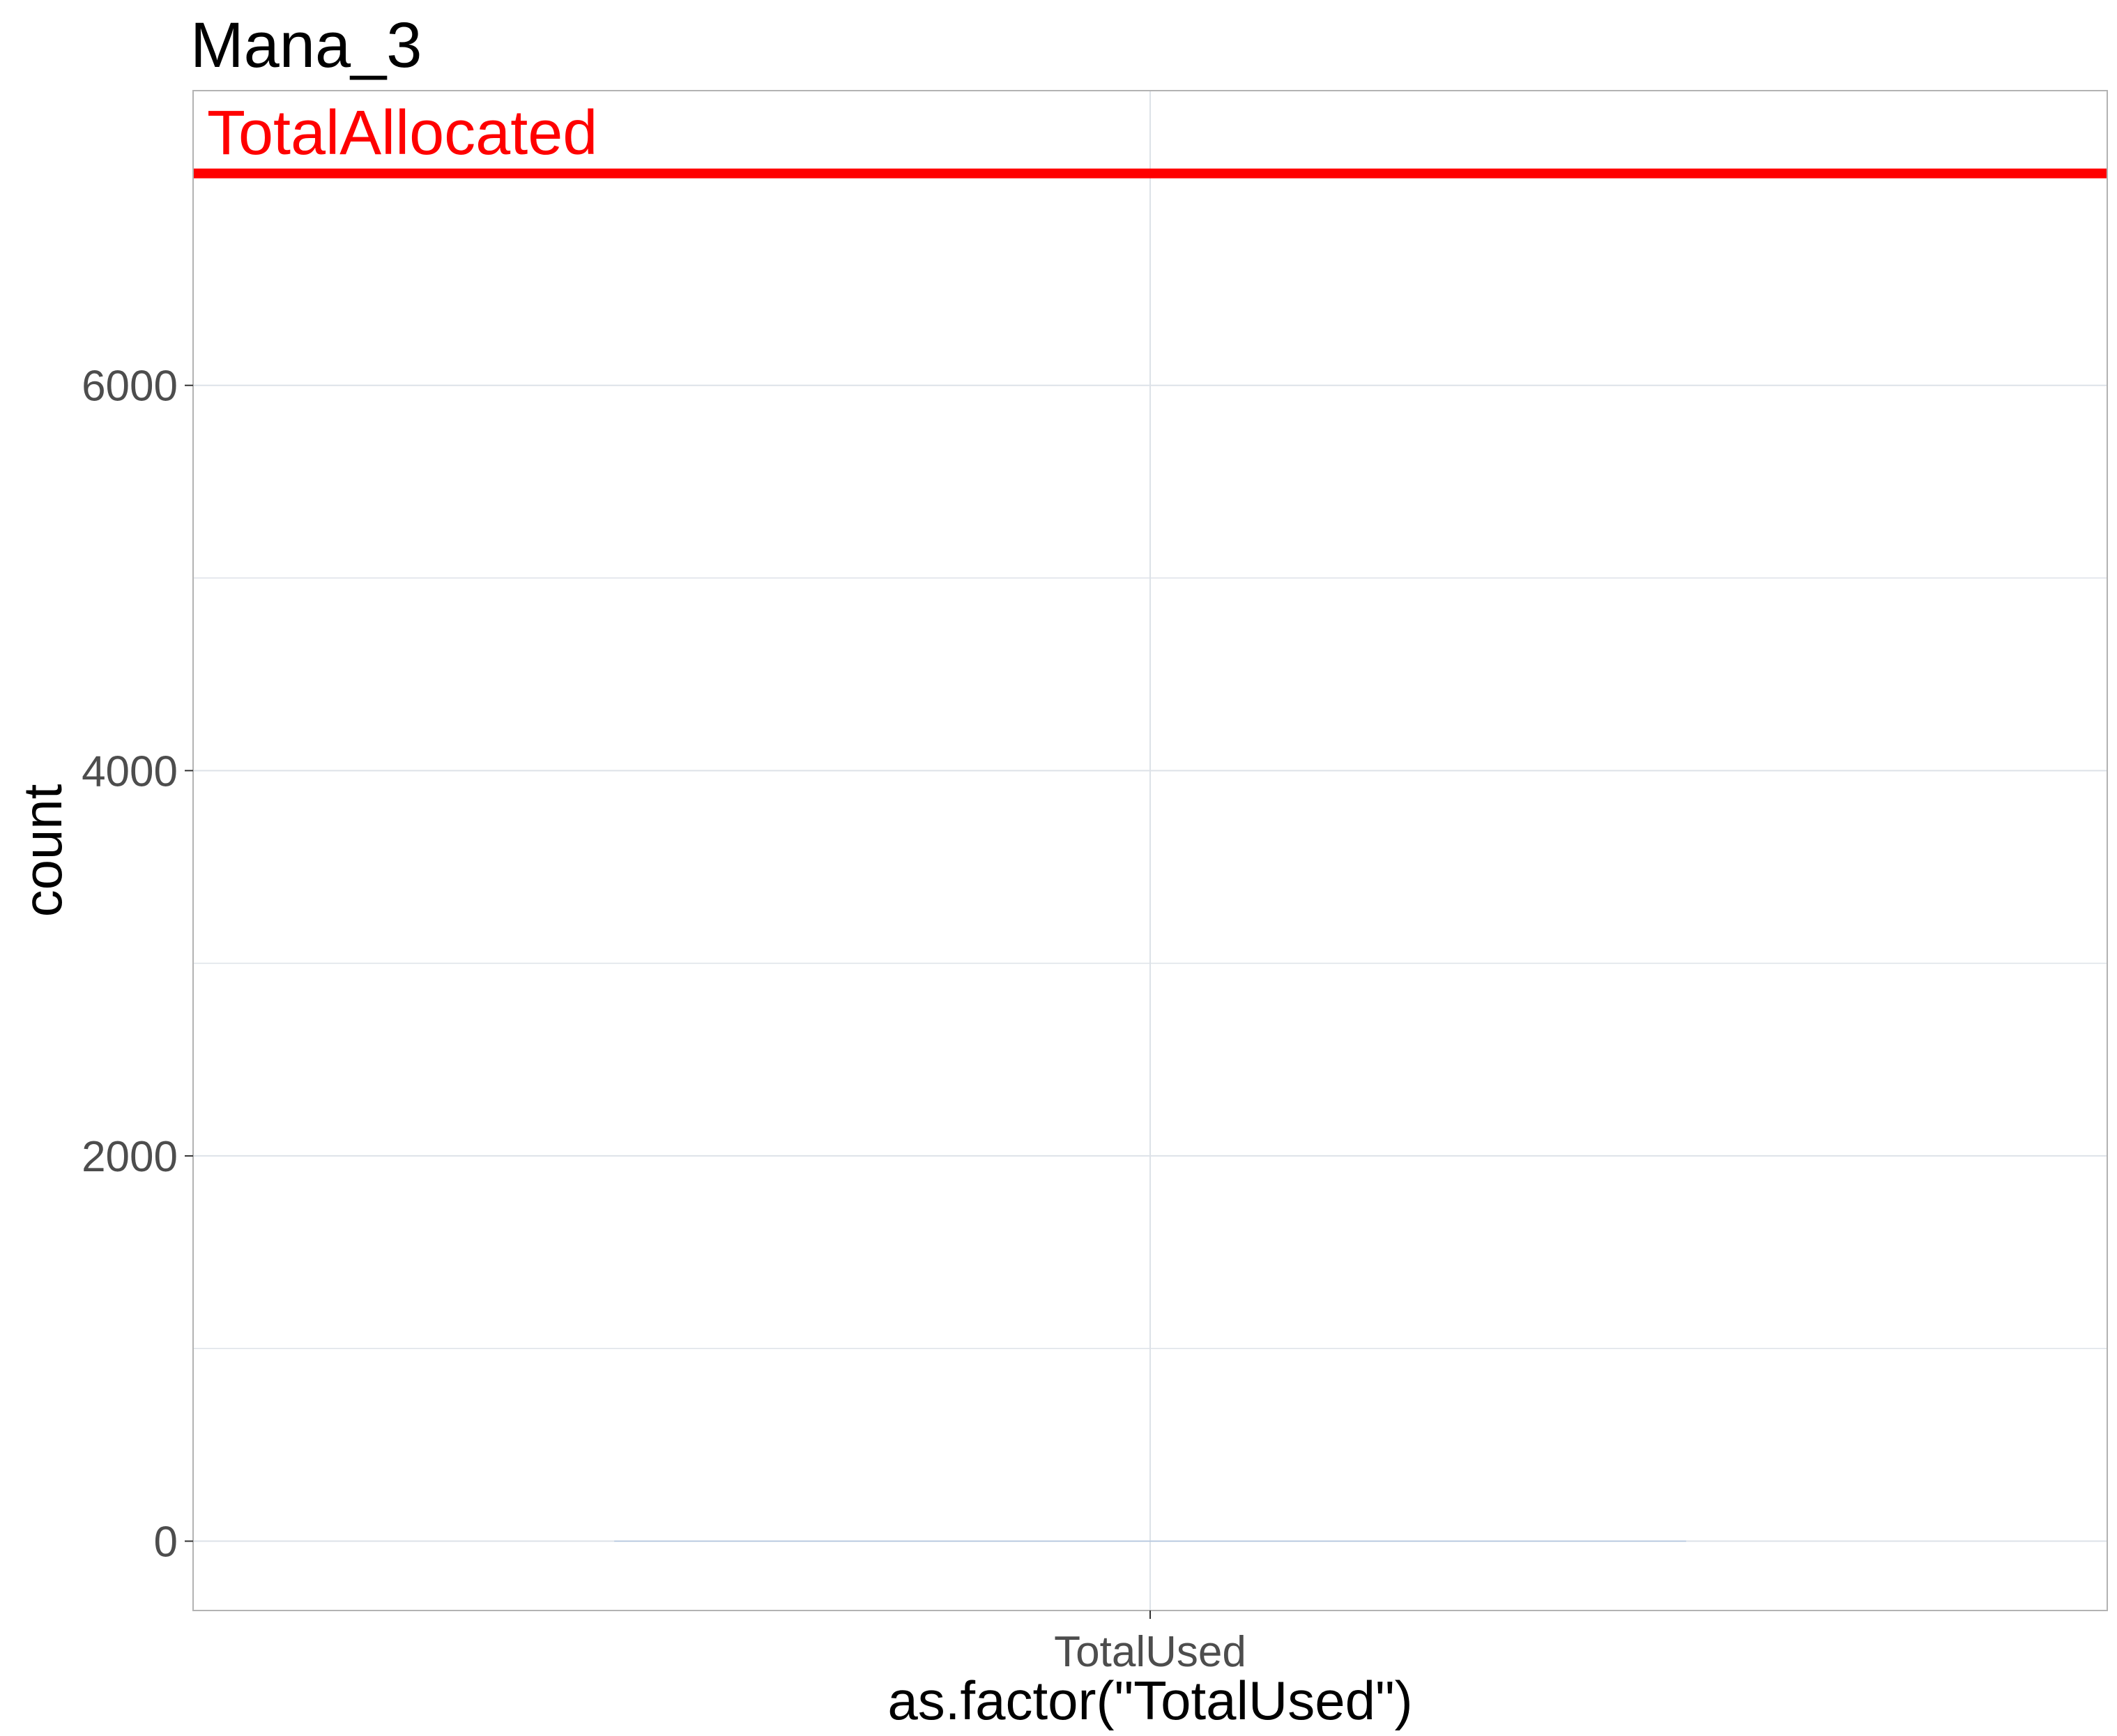 The image size is (2117, 1736). I want to click on reference-line-group: TotalAllocated, so click(1150, 138).